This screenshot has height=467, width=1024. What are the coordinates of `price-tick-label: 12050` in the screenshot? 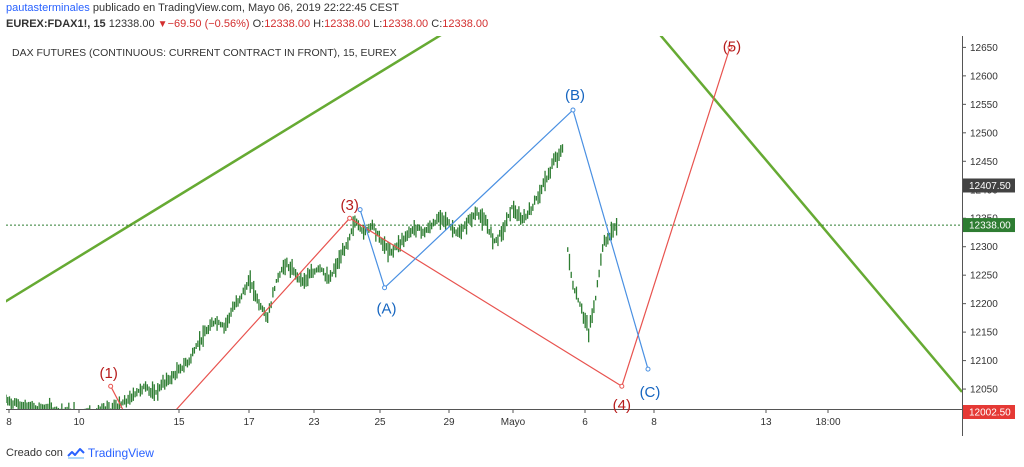 It's located at (984, 390).